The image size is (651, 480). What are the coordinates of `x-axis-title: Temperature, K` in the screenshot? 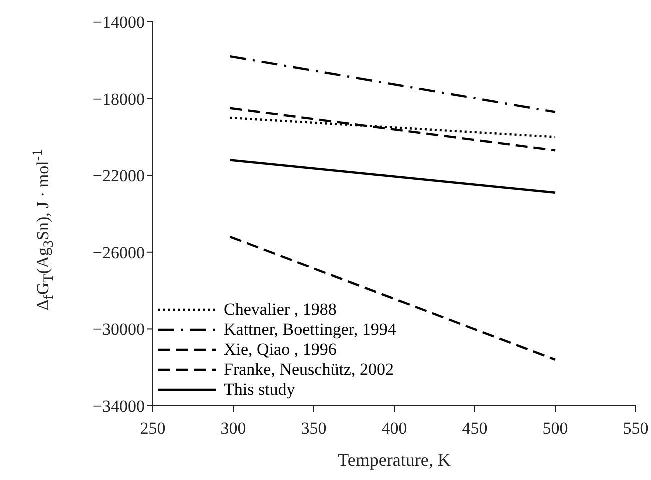 It's located at (394, 460).